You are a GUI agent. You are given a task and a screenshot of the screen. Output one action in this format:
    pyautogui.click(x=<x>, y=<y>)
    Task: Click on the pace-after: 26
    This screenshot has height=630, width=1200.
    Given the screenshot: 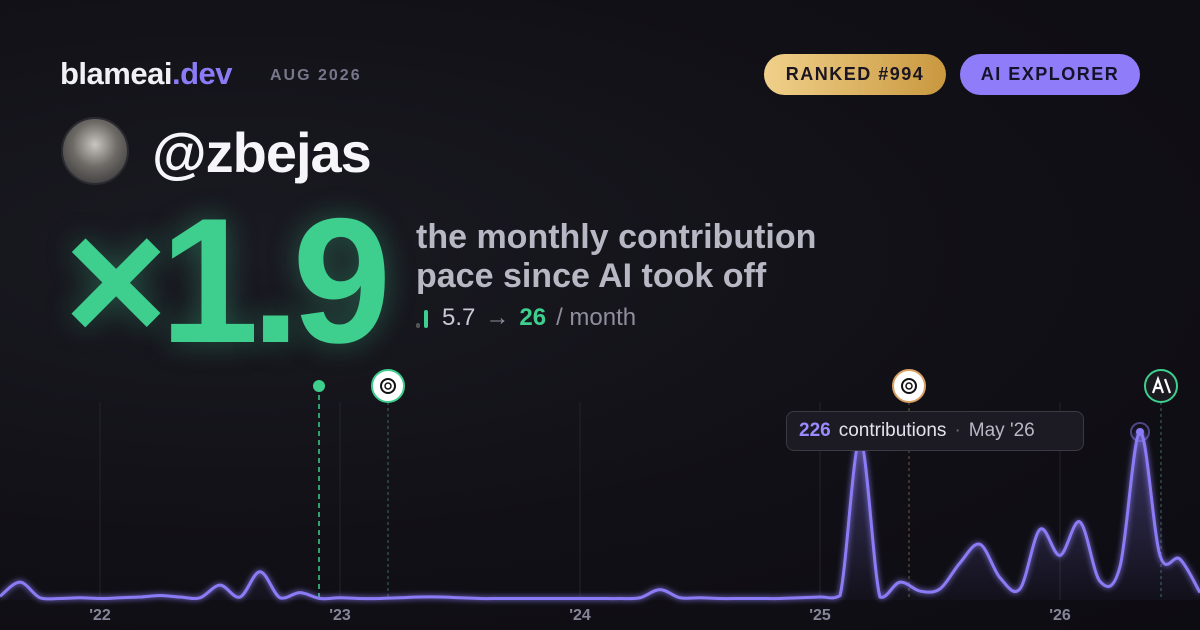 What is the action you would take?
    pyautogui.click(x=533, y=317)
    